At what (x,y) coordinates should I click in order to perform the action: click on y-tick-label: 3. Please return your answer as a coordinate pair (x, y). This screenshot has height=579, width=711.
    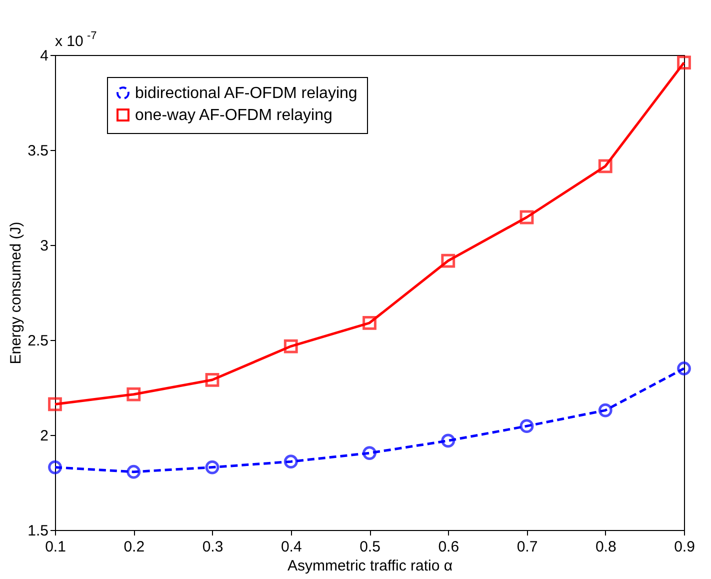
    Looking at the image, I should click on (44, 246).